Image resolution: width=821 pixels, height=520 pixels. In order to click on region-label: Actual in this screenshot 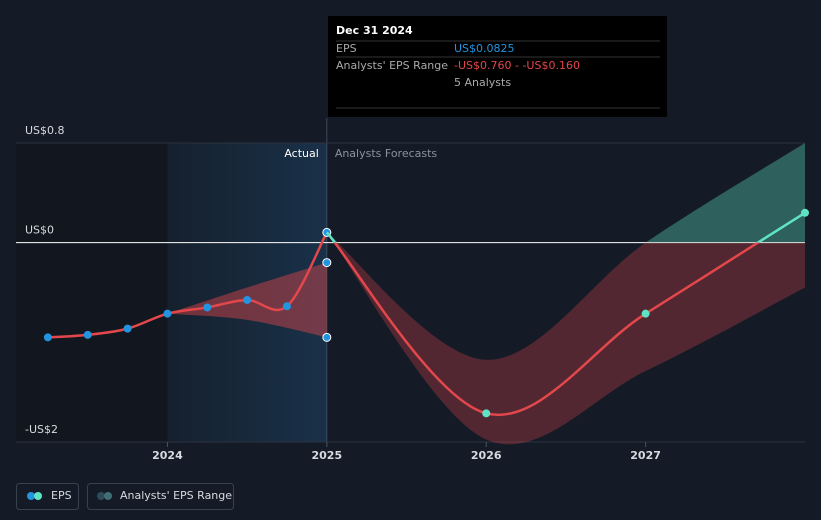, I will do `click(301, 153)`.